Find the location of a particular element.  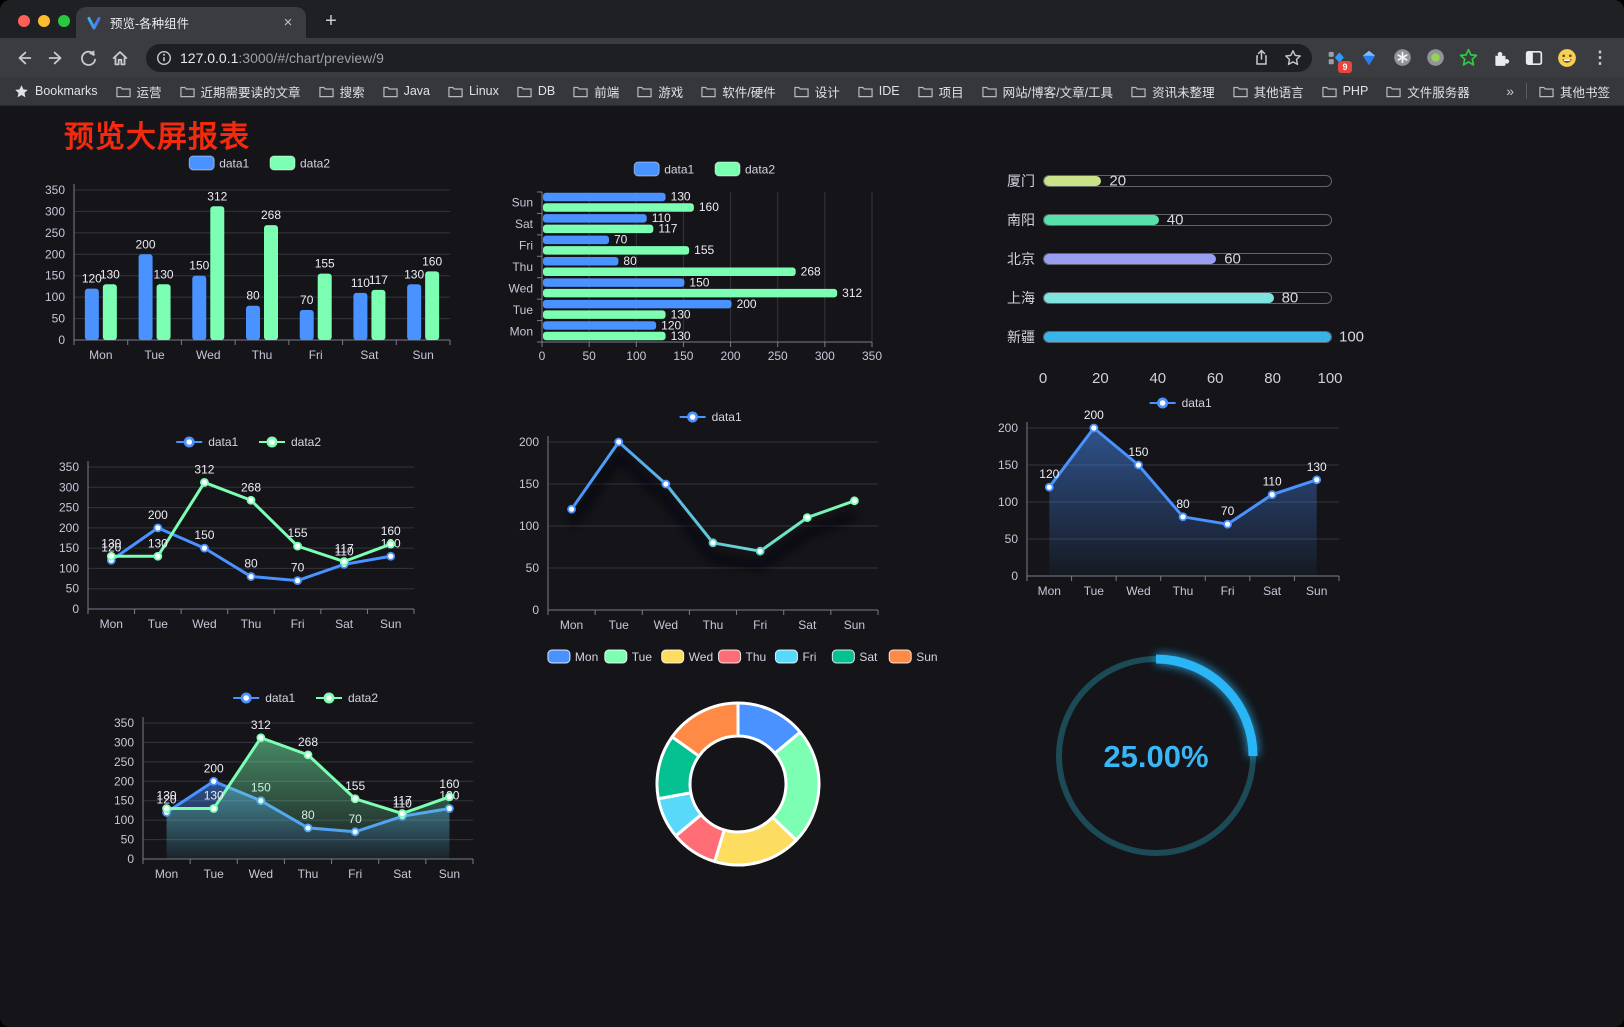

minimize-window-button is located at coordinates (44, 21).